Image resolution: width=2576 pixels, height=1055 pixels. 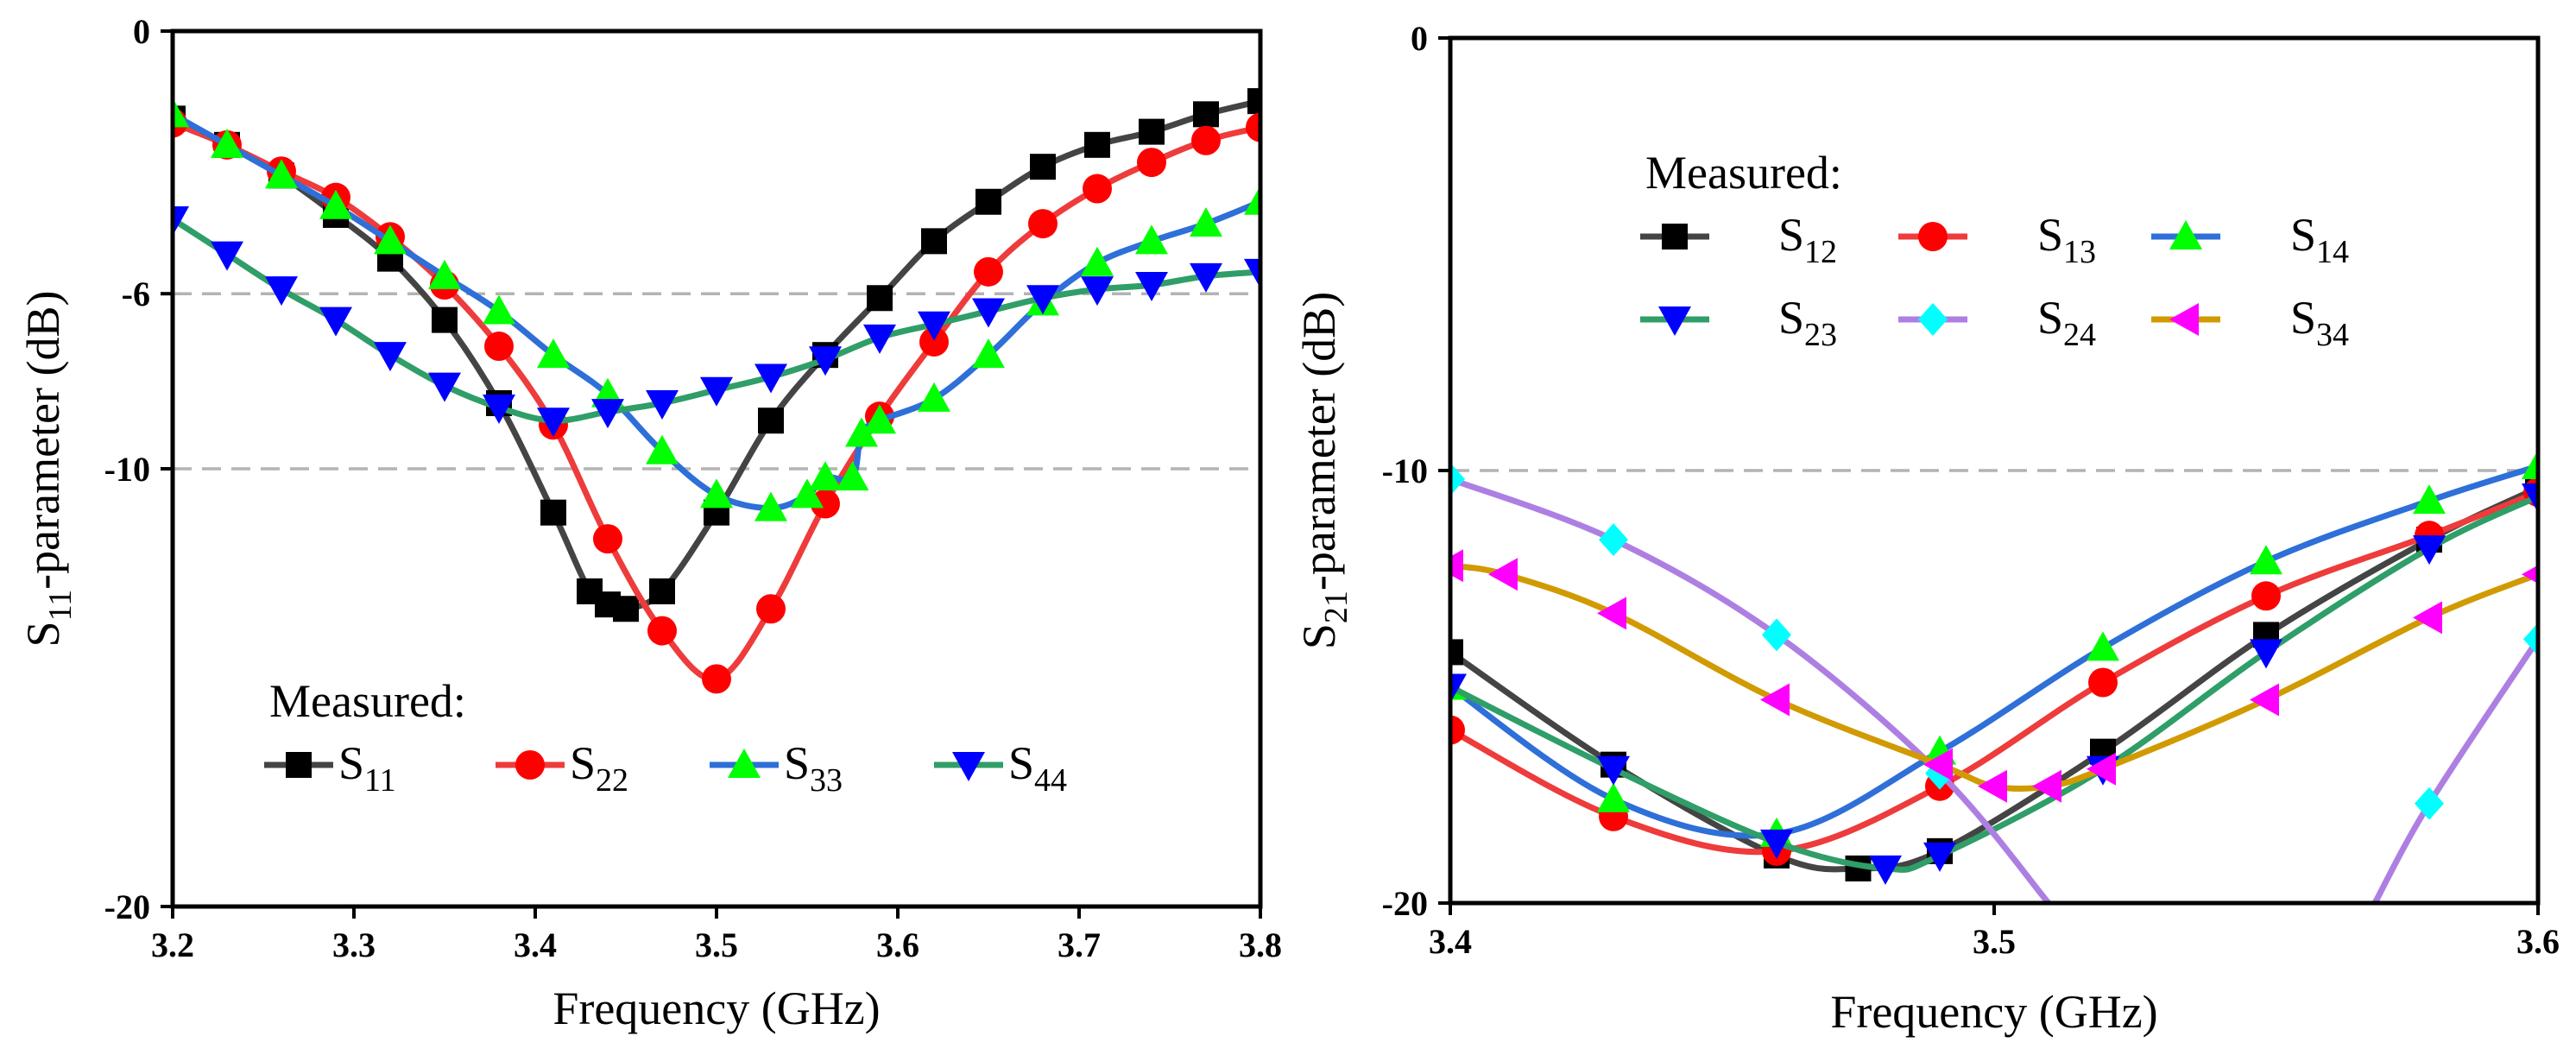 What do you see at coordinates (127, 469) in the screenshot?
I see `y-tick-label: -10` at bounding box center [127, 469].